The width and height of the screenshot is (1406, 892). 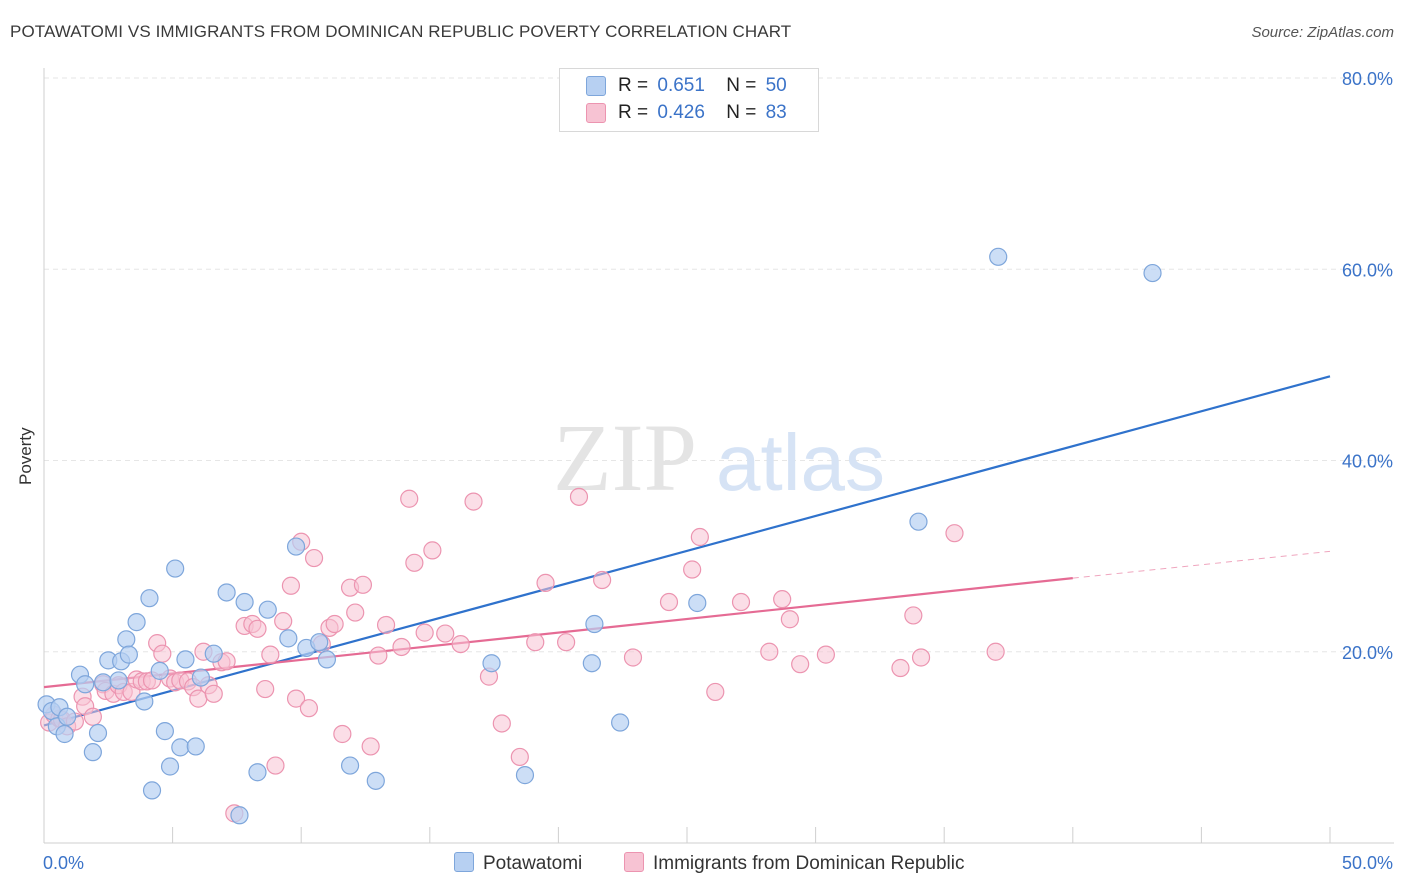 I want to click on bottom-legend-label: Potawatomi, so click(x=533, y=863).